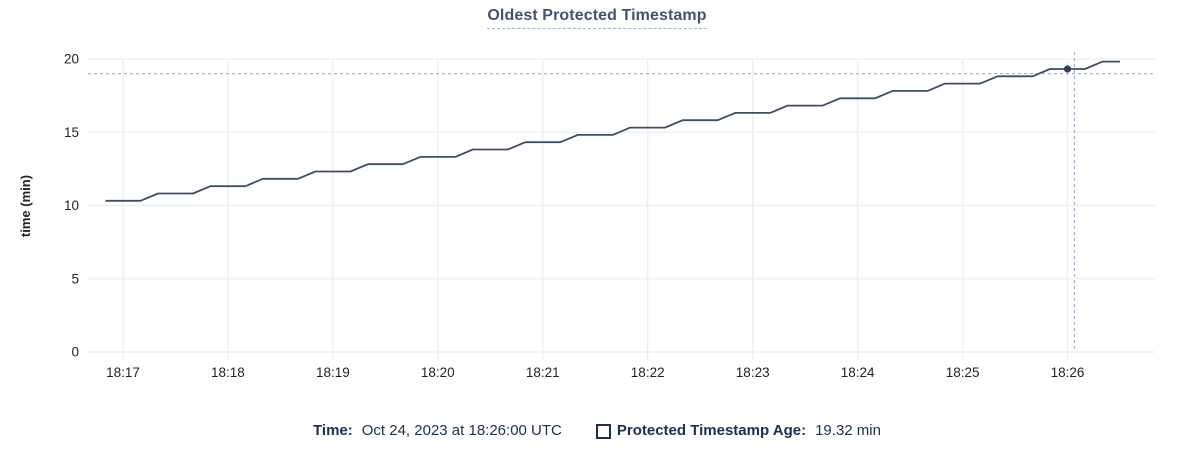 This screenshot has width=1194, height=466. I want to click on x-tick-label: 18:18, so click(228, 372).